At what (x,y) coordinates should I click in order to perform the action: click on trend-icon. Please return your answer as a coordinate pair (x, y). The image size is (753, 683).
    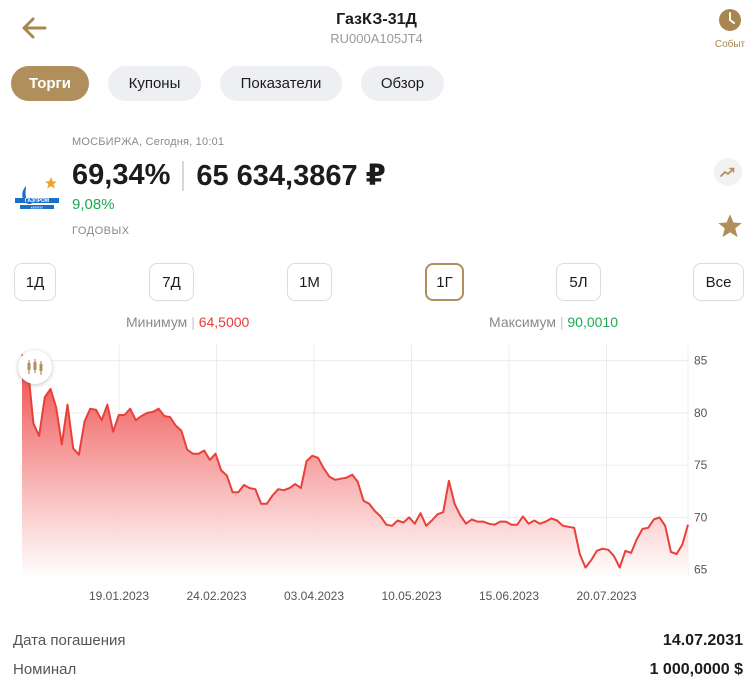
    Looking at the image, I should click on (727, 172).